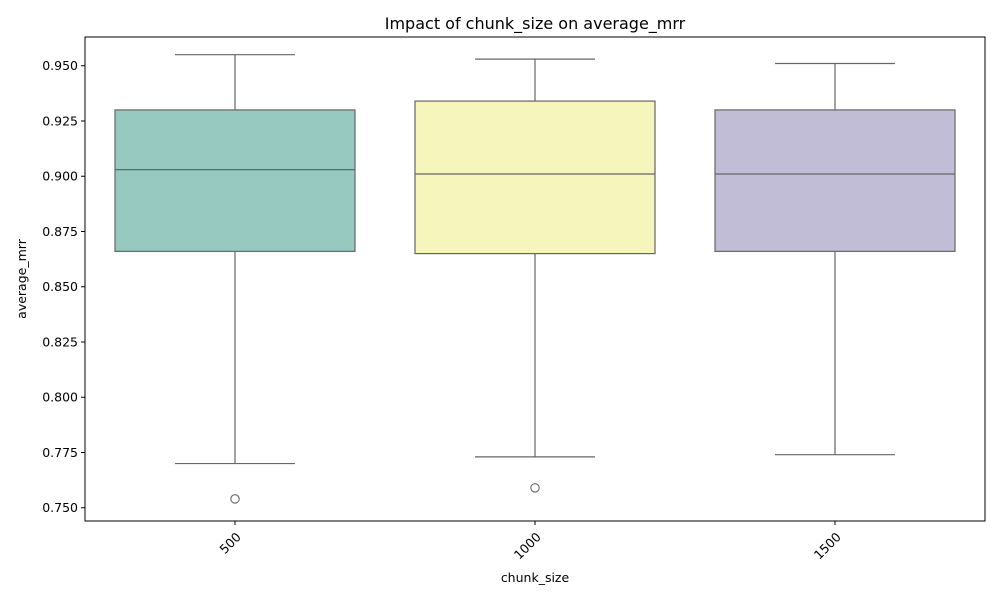 This screenshot has height=600, width=1000. I want to click on y-tick-label: 0.850, so click(60, 286).